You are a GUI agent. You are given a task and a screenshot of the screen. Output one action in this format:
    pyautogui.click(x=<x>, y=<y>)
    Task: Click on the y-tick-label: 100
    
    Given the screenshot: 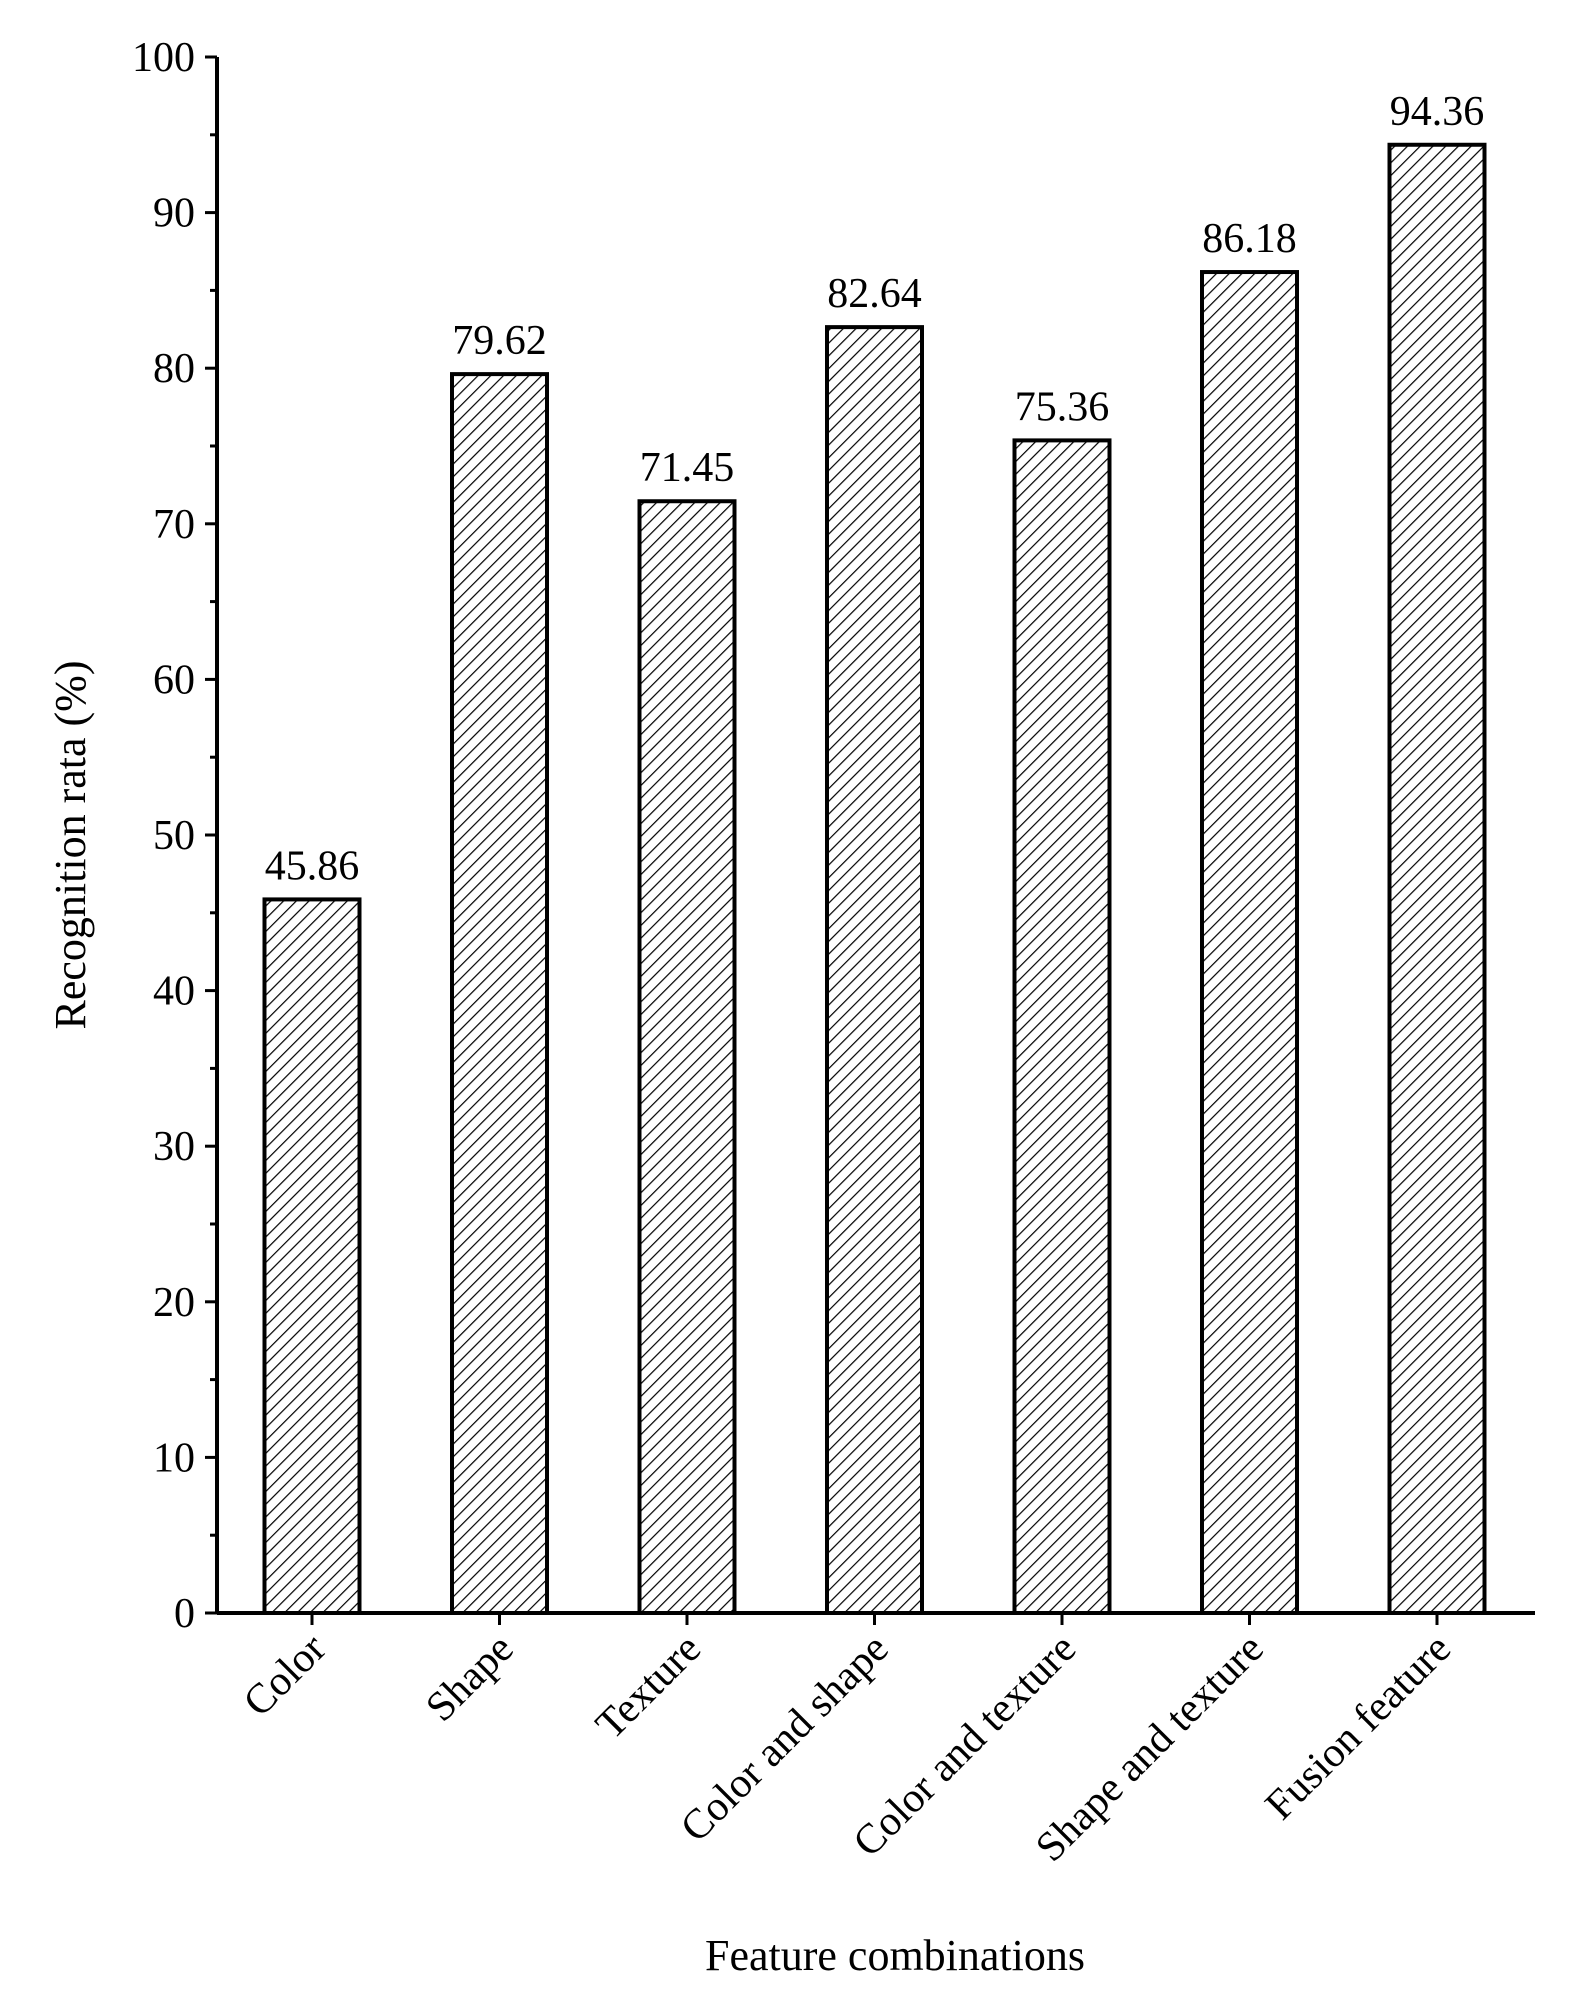 What is the action you would take?
    pyautogui.click(x=163, y=58)
    